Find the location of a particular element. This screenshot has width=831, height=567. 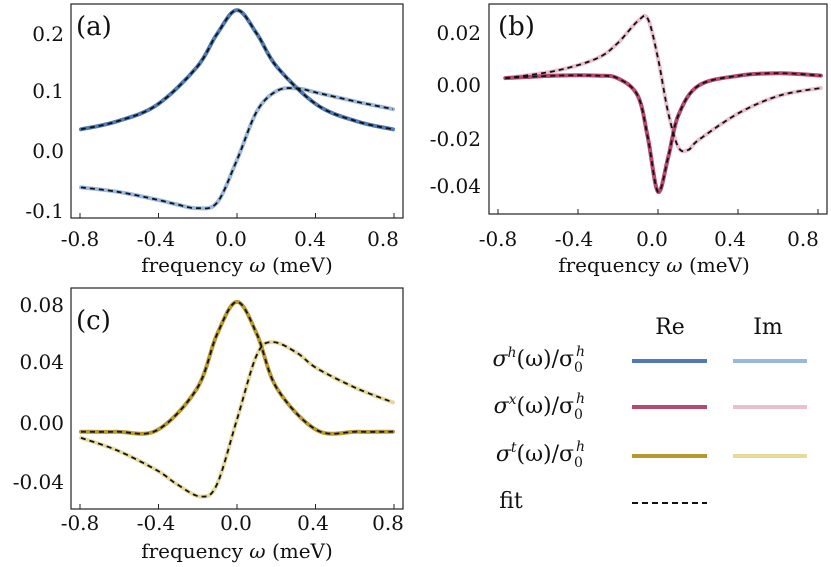

legend-col-im: Im is located at coordinates (768, 327).